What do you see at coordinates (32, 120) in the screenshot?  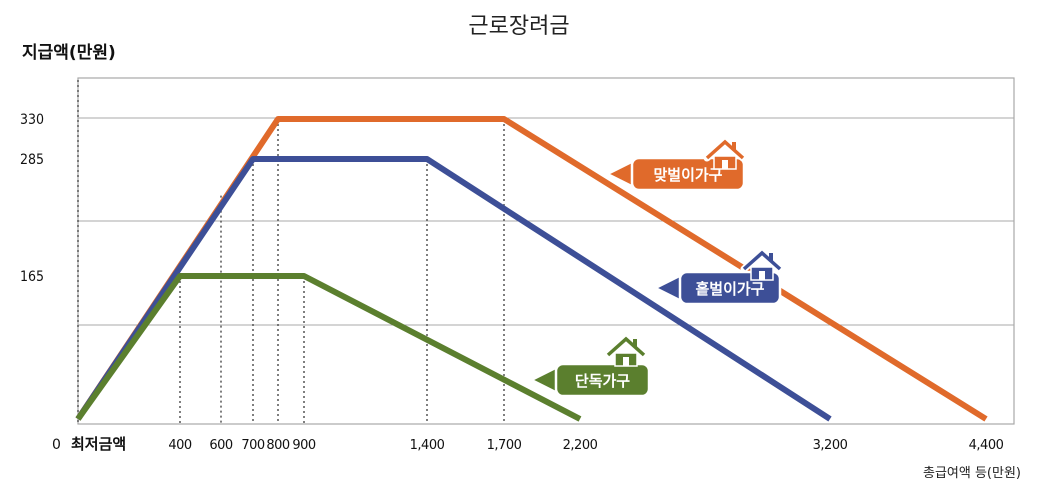 I see `y-tick-label: 330` at bounding box center [32, 120].